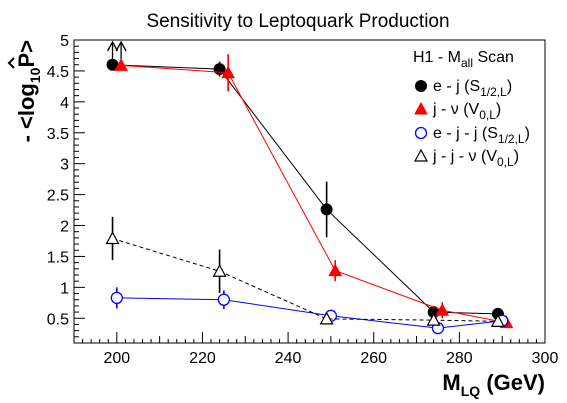 This screenshot has width=567, height=403. What do you see at coordinates (64, 288) in the screenshot?
I see `y-tick-label: 1` at bounding box center [64, 288].